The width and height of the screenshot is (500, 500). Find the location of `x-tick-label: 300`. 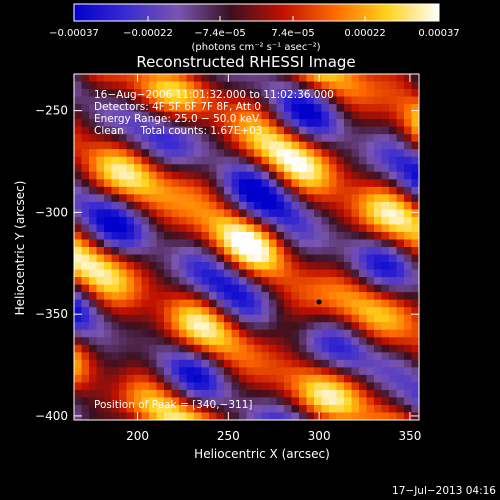

x-tick-label: 300 is located at coordinates (319, 436).